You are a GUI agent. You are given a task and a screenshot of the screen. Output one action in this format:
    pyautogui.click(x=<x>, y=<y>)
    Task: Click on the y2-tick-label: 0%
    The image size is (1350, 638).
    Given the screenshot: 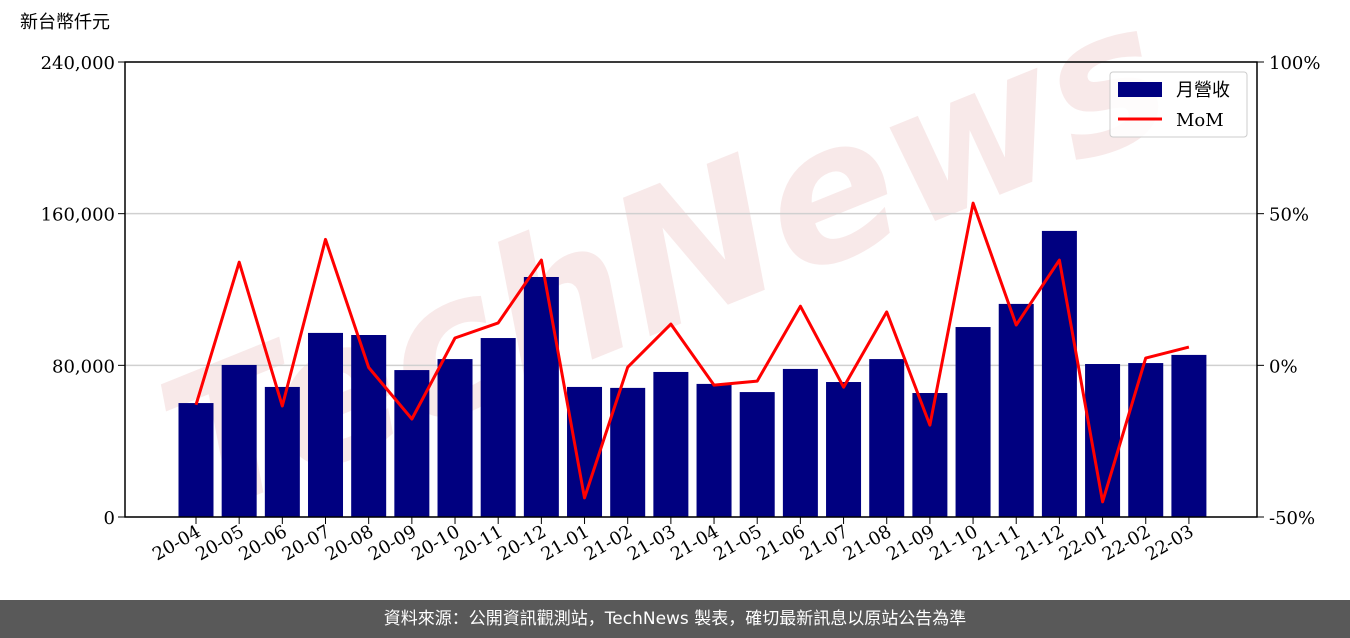 What is the action you would take?
    pyautogui.click(x=1283, y=366)
    